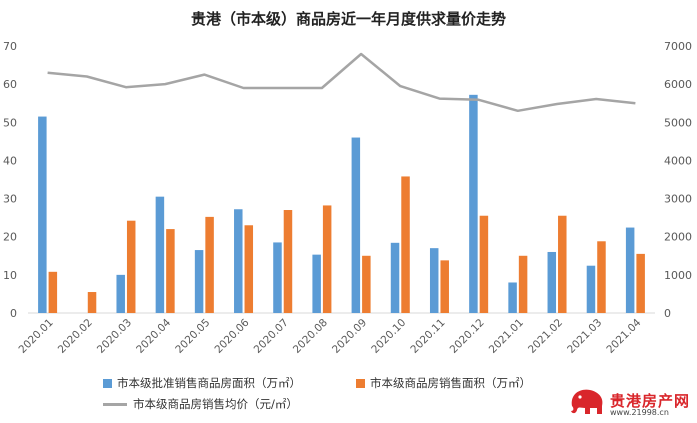 The image size is (697, 423). Describe the element at coordinates (587, 401) in the screenshot. I see `elephant-logo-icon` at that location.